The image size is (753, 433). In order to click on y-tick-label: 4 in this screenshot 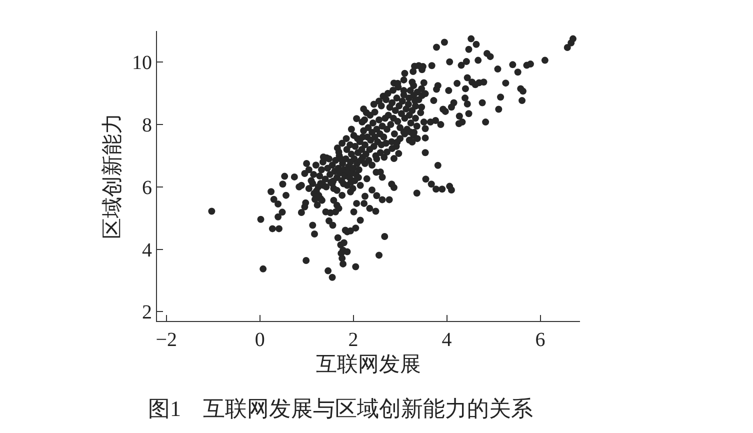, I will do `click(147, 250)`.